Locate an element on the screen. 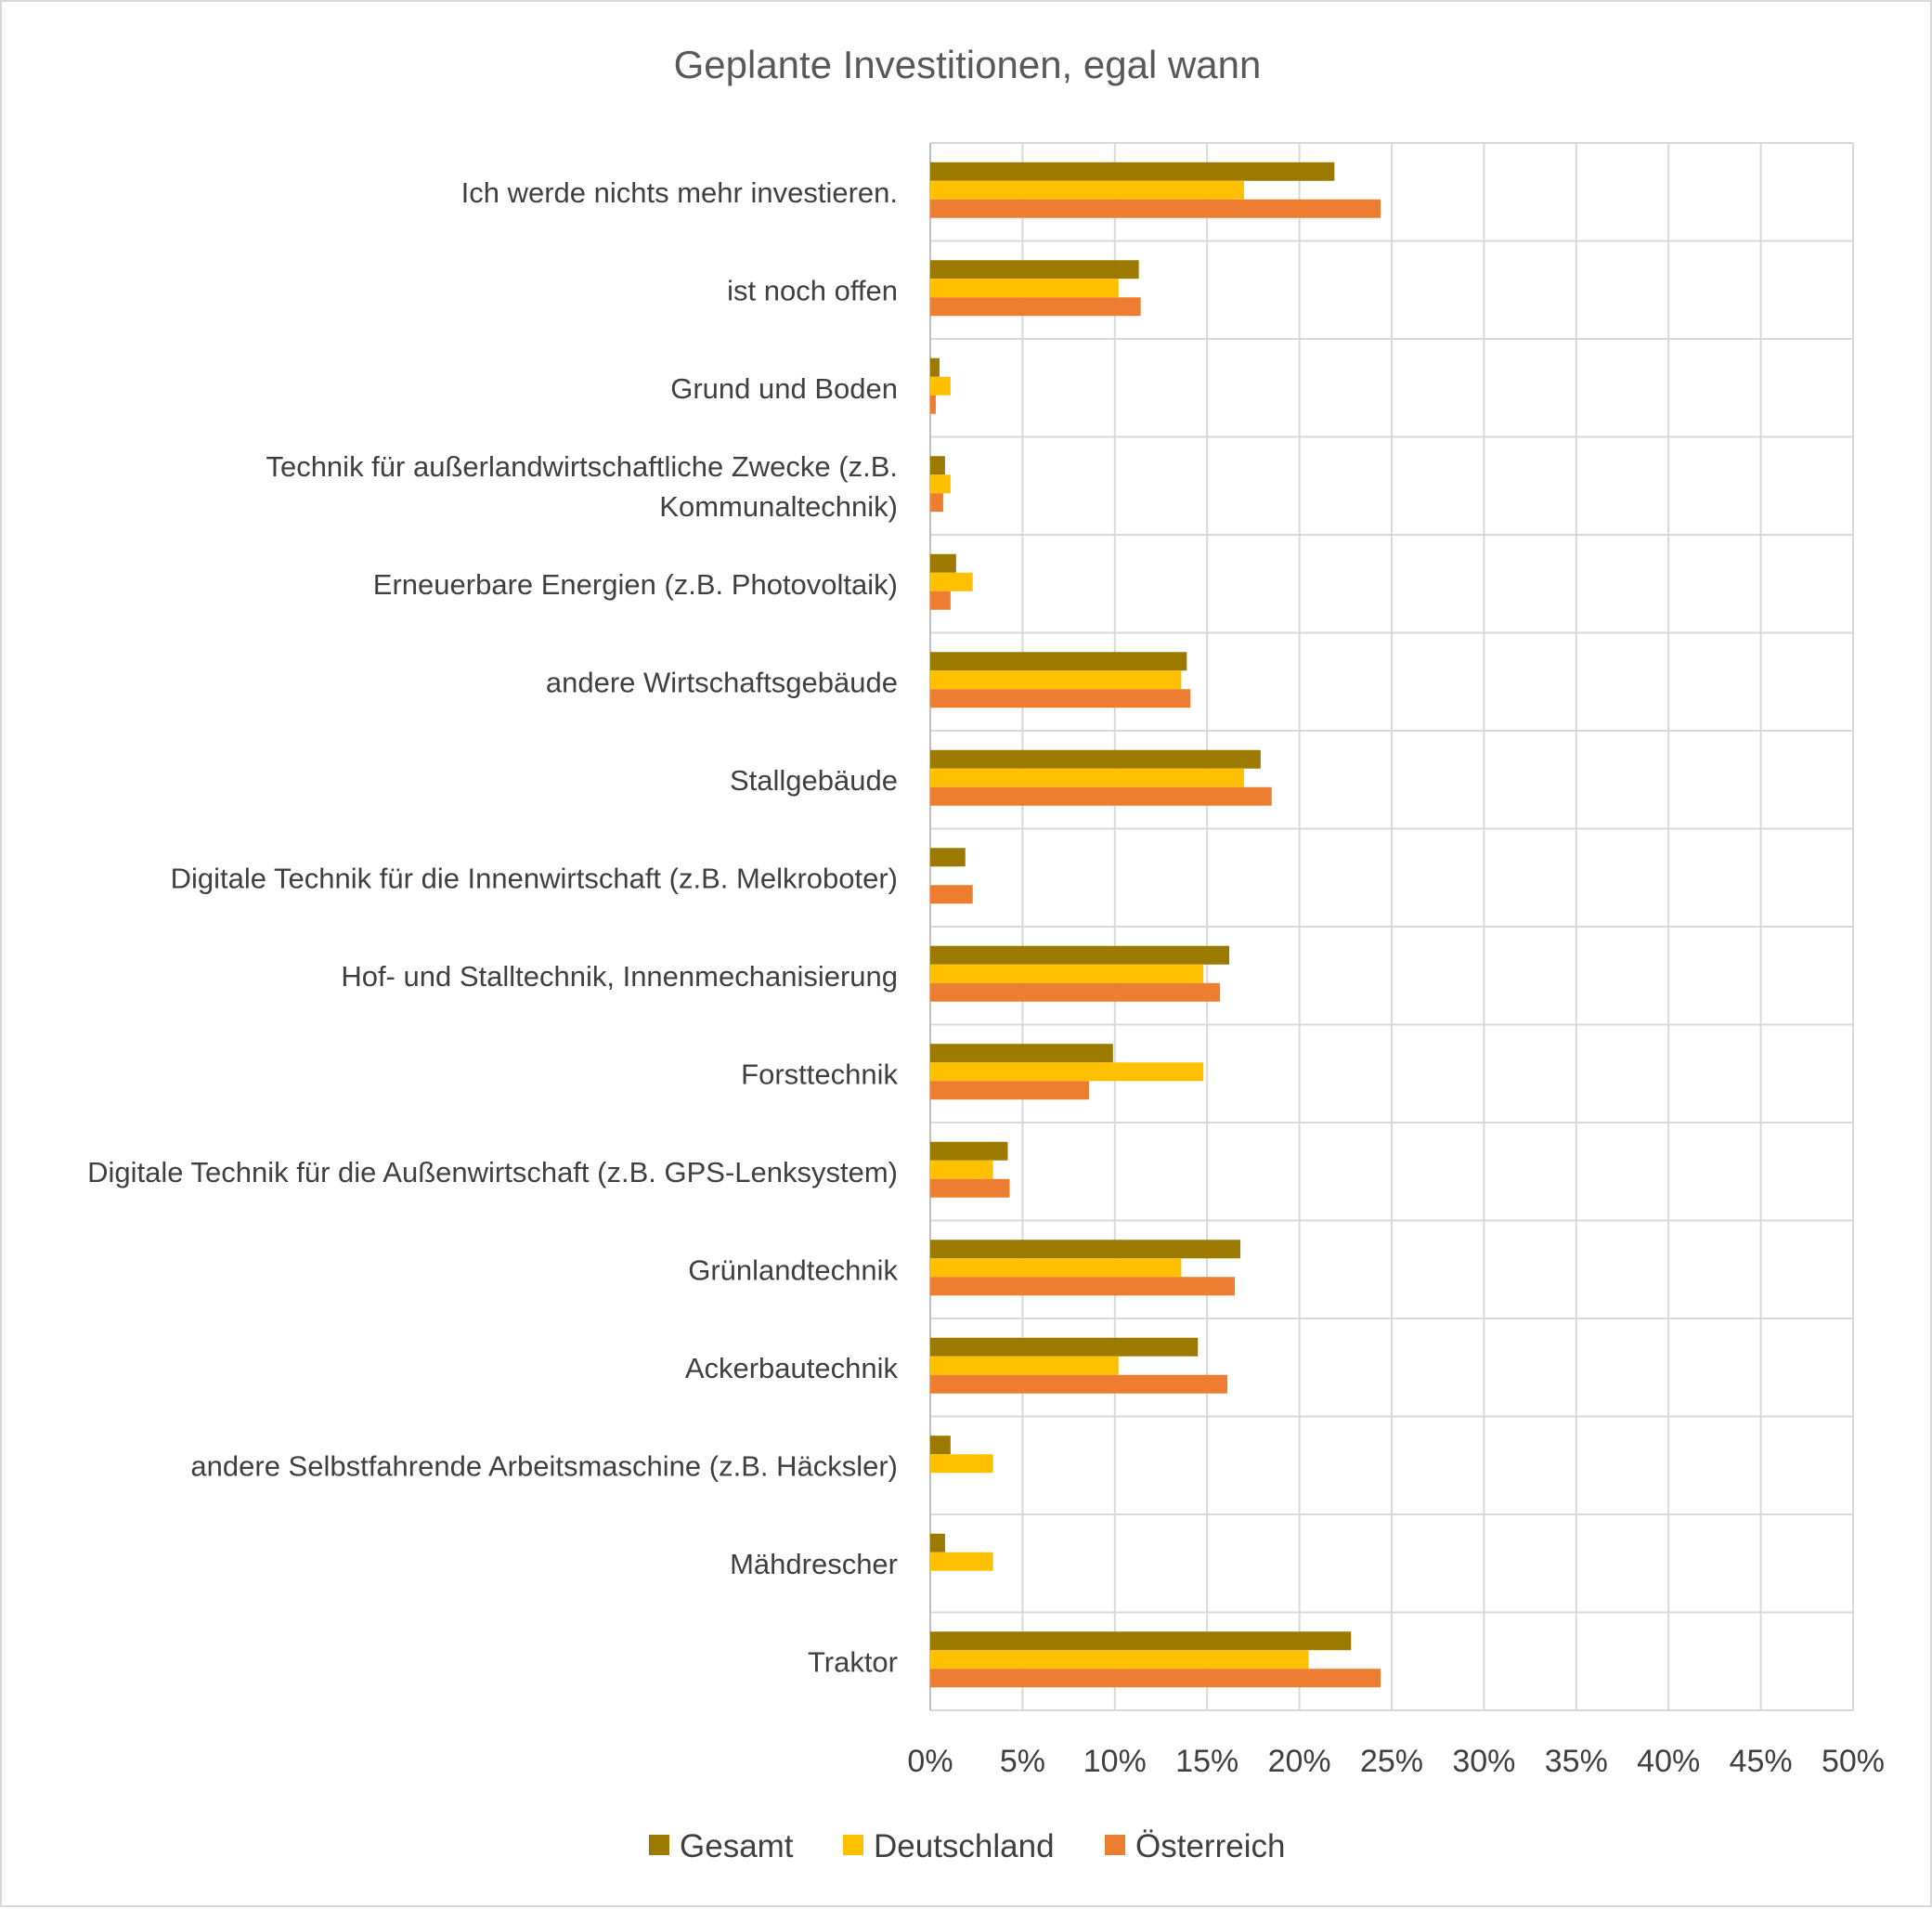 Image resolution: width=1932 pixels, height=1909 pixels. category-label: Forsttechnik is located at coordinates (819, 1074).